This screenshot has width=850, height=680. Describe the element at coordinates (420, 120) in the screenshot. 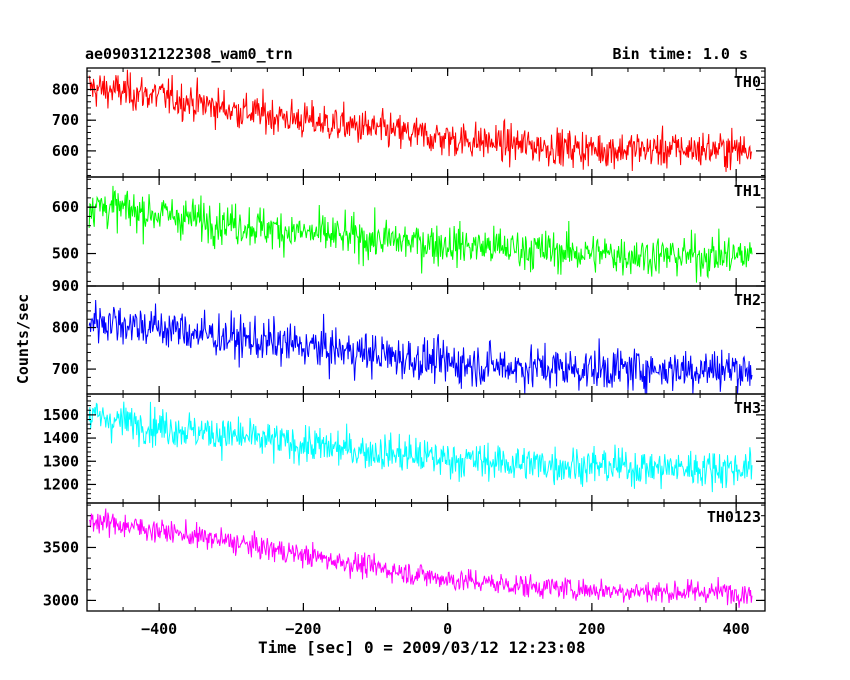

I see `series-line-th0` at that location.